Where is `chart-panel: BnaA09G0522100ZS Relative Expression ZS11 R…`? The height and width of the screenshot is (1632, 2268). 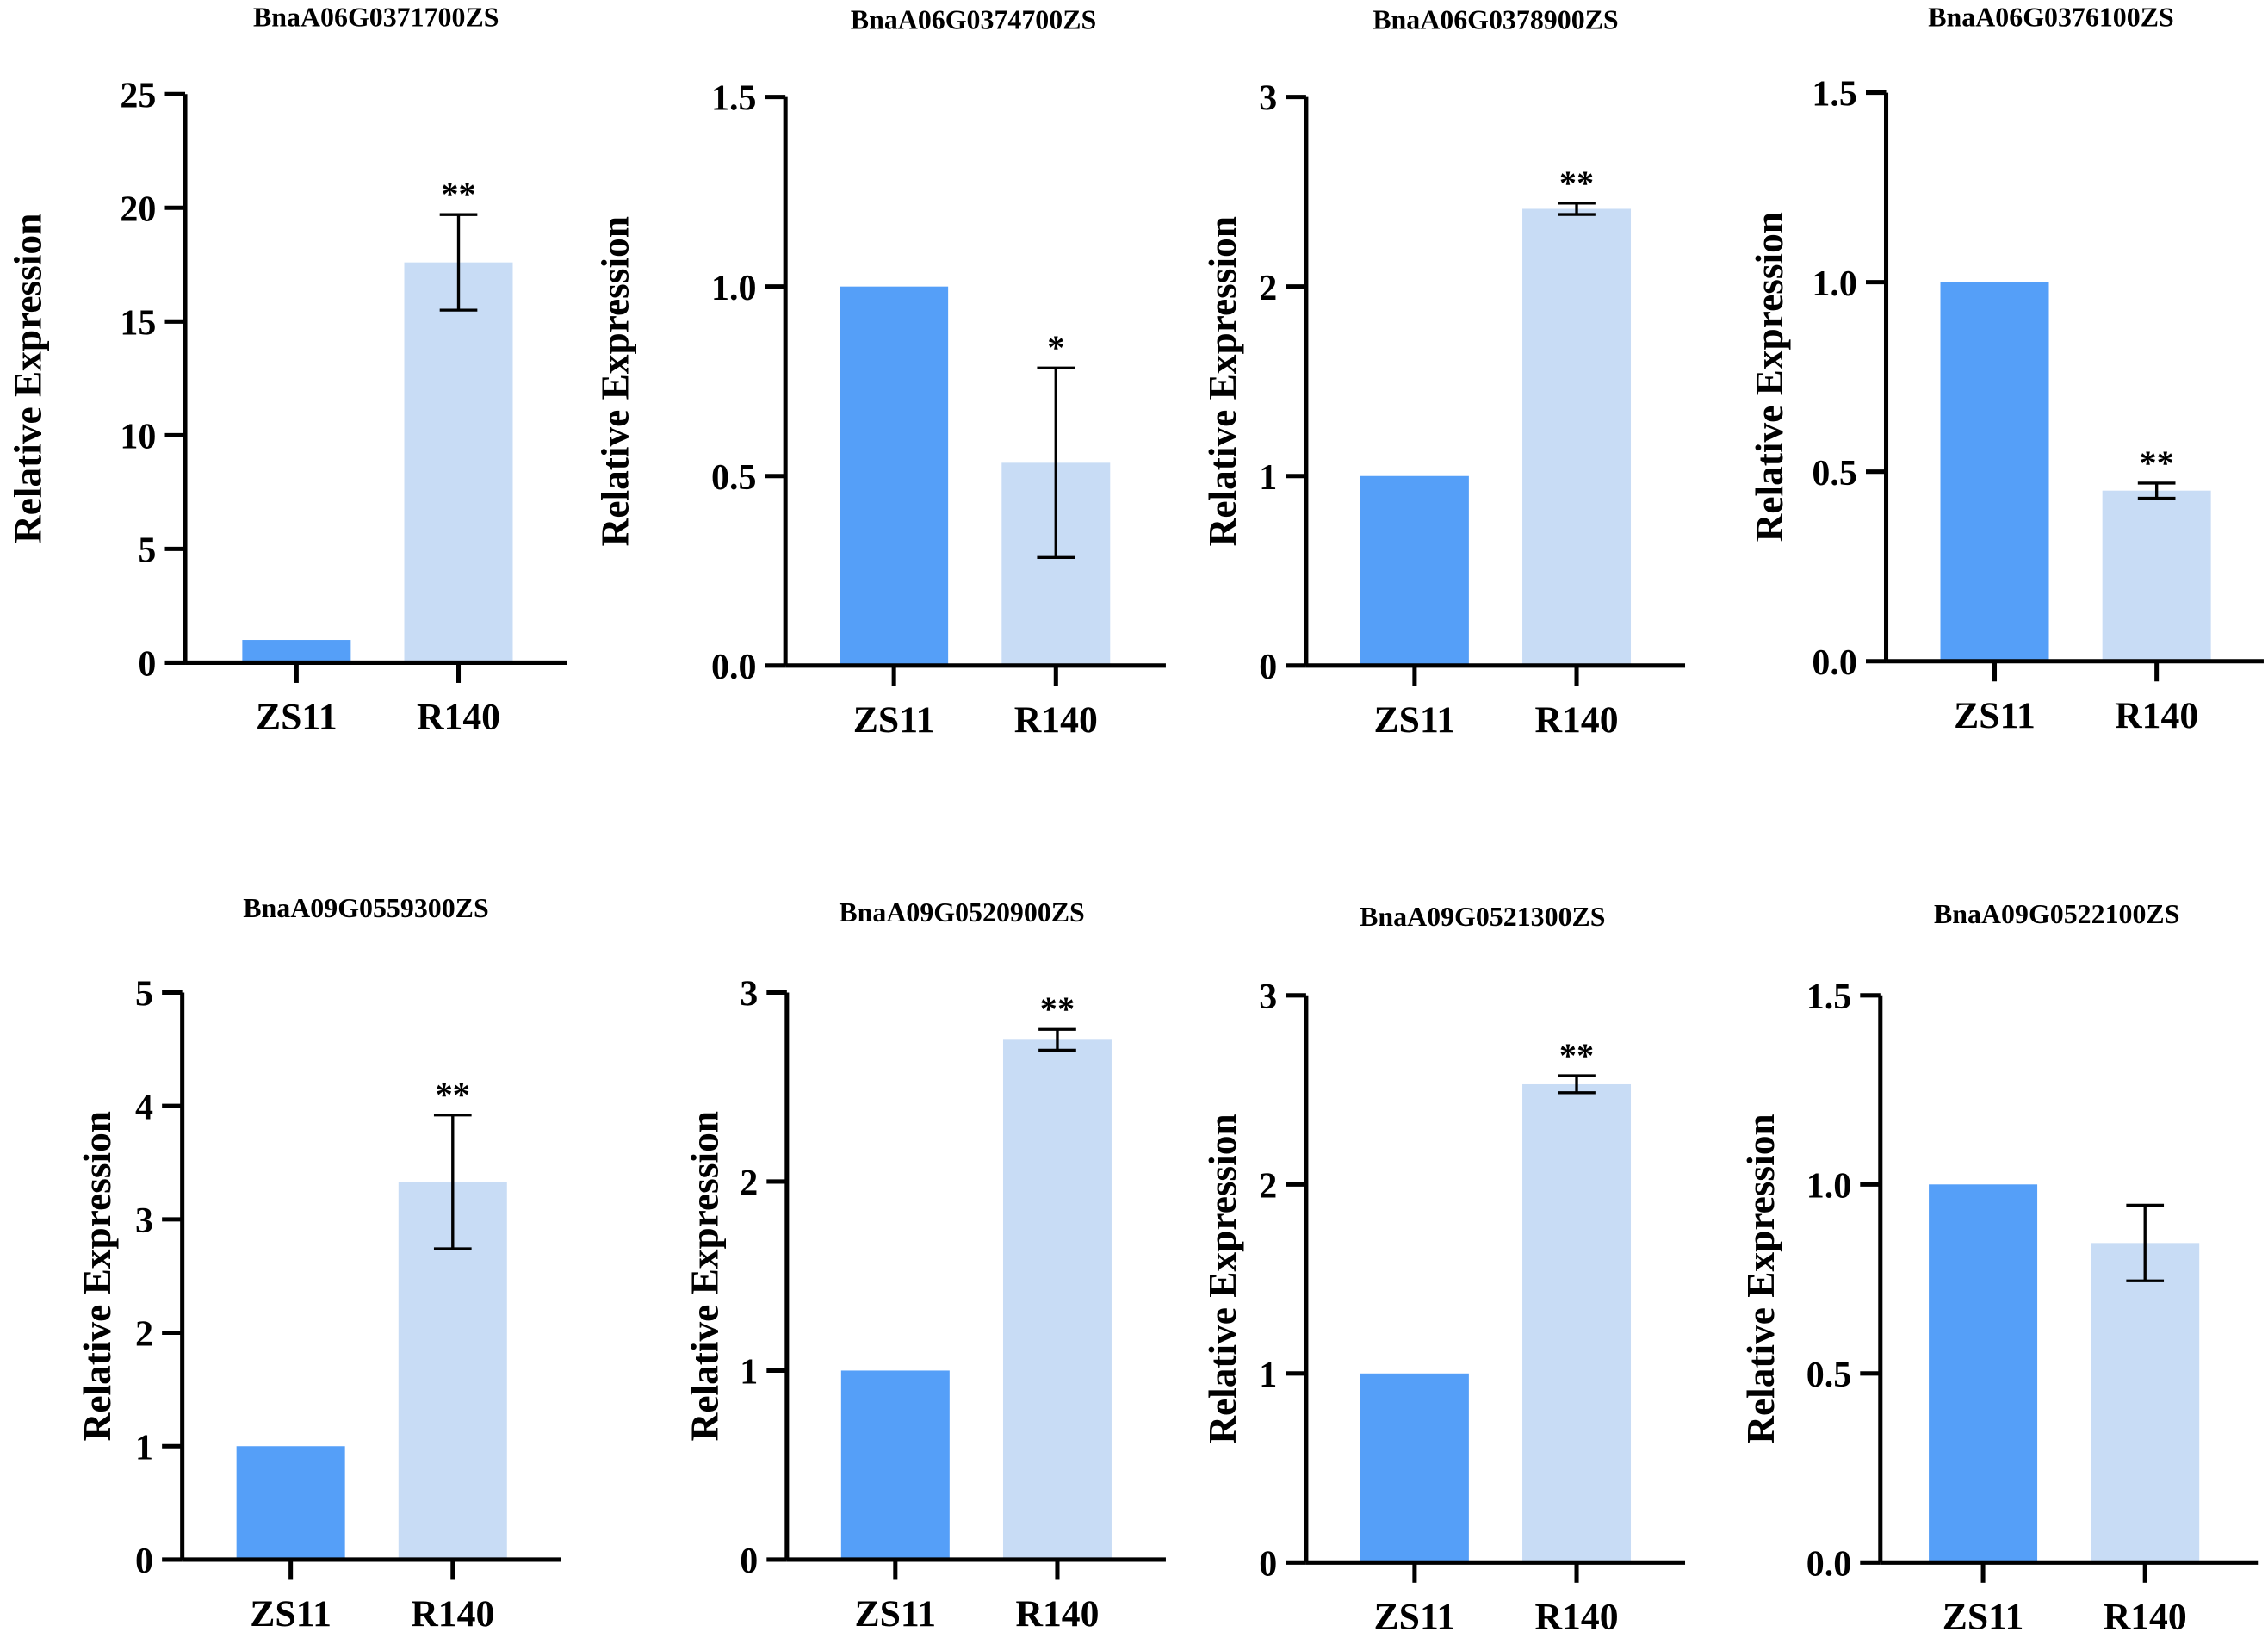 chart-panel: BnaA09G0522100ZS Relative Expression ZS11 R… is located at coordinates (1999, 1265).